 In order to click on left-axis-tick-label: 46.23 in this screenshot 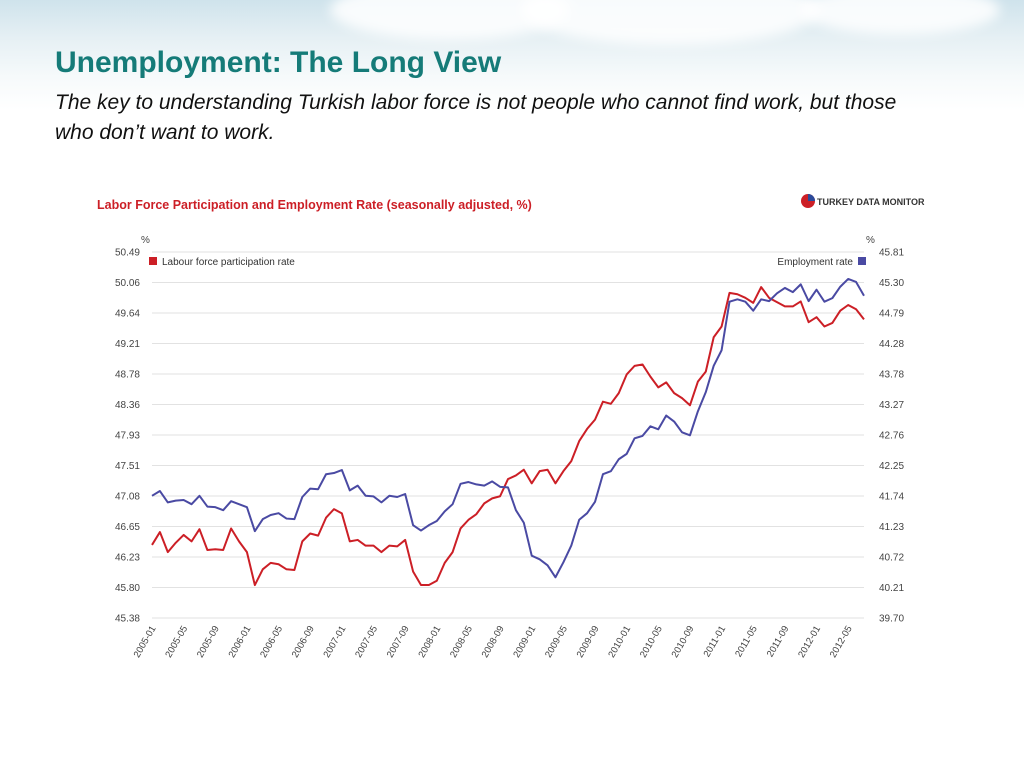, I will do `click(127, 558)`.